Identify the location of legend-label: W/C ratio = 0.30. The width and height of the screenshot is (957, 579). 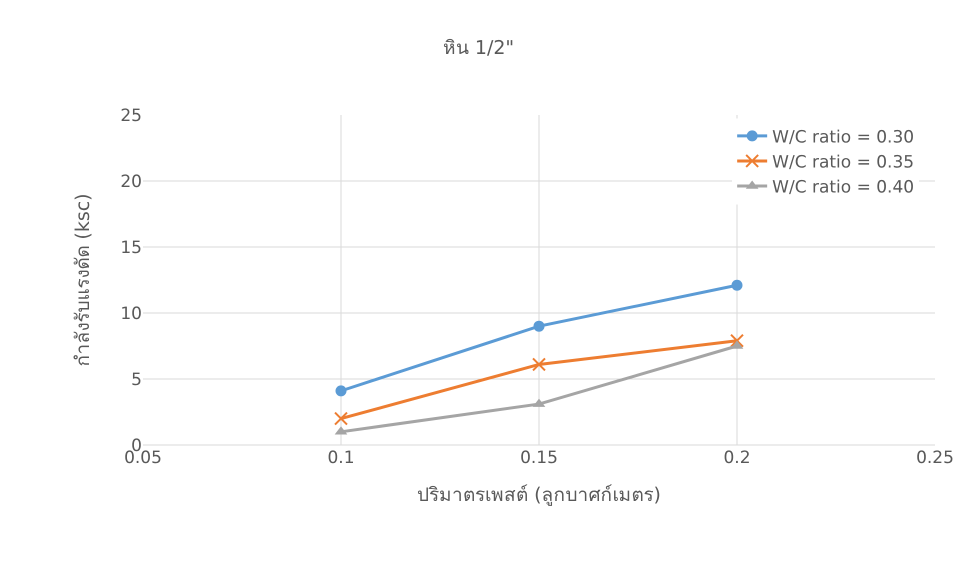
(843, 137).